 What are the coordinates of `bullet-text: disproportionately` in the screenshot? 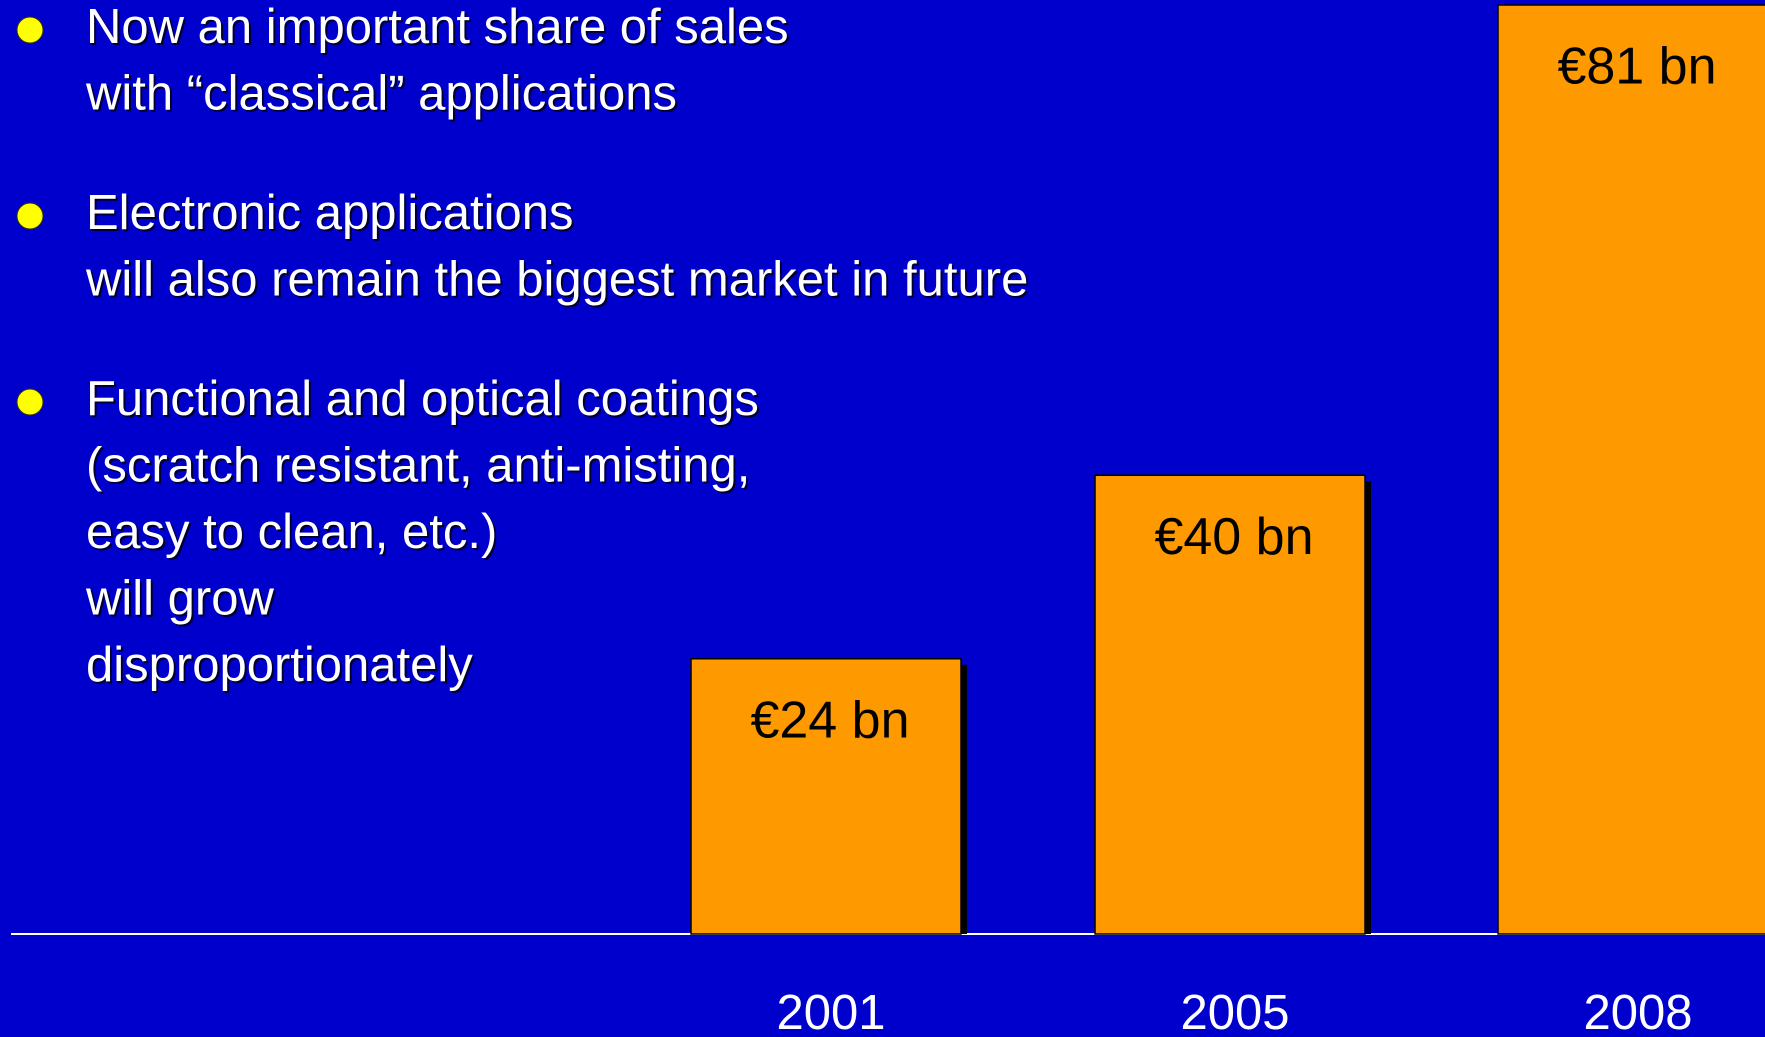 It's located at (279, 665).